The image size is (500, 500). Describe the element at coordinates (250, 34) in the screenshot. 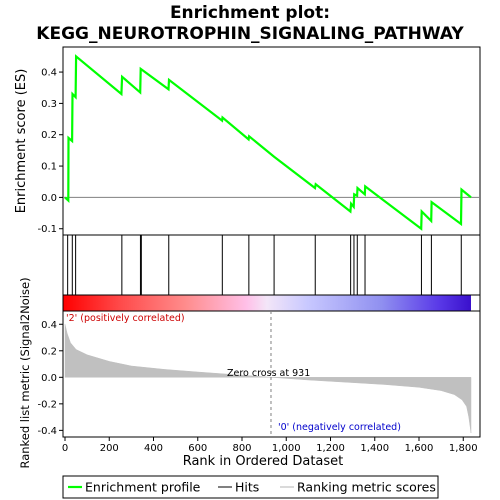

I see `chart-title-line2: KEGG_NEUROTROPHIN_SIGNALING_PATHWAY` at that location.